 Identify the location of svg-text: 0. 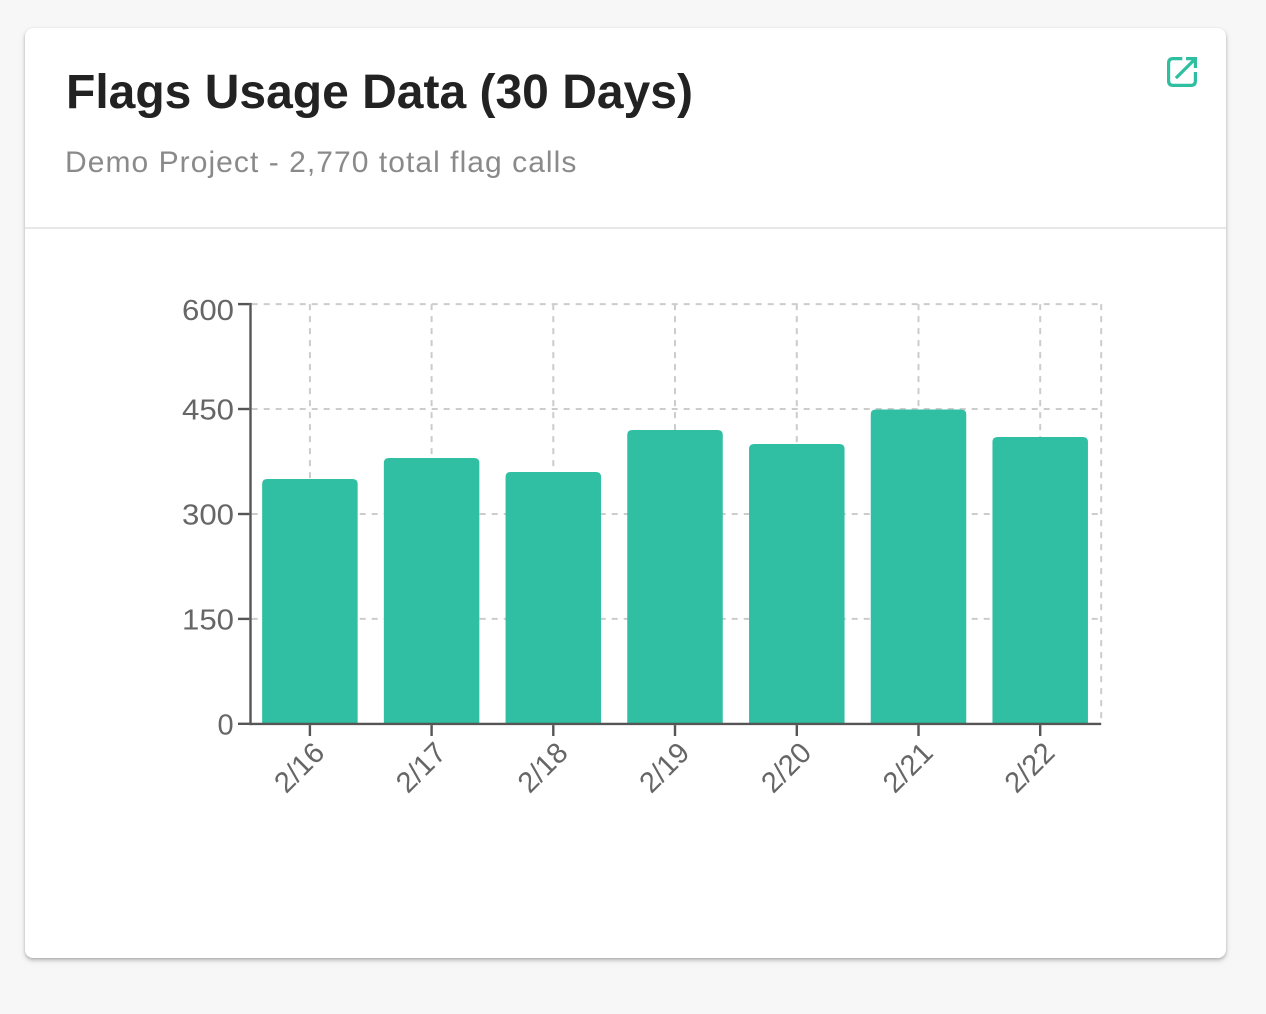
(226, 725).